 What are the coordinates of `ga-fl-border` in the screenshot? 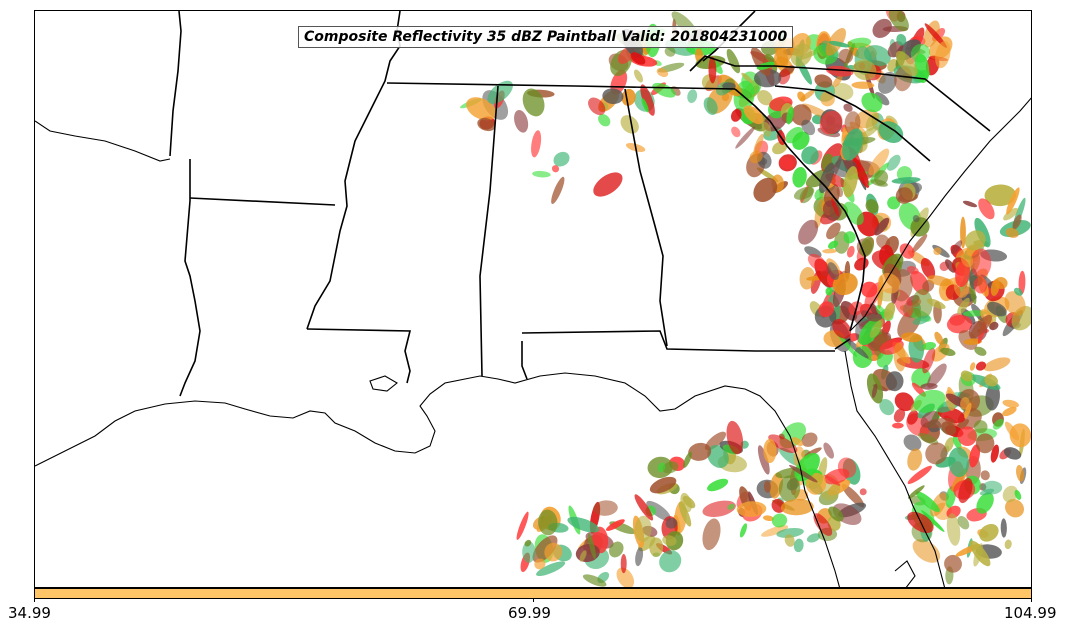 It's located at (842, 344).